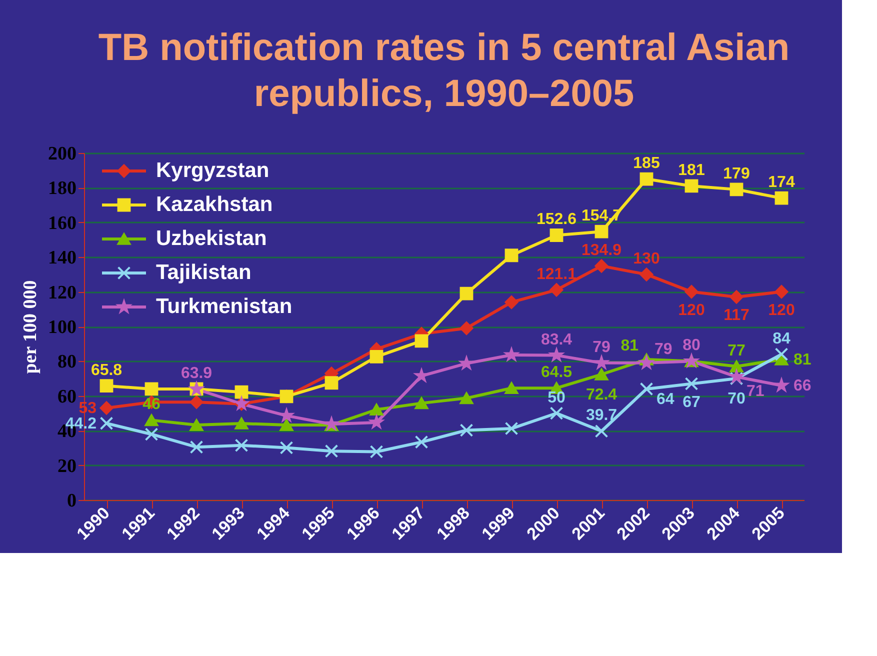  I want to click on data-label: 80, so click(691, 345).